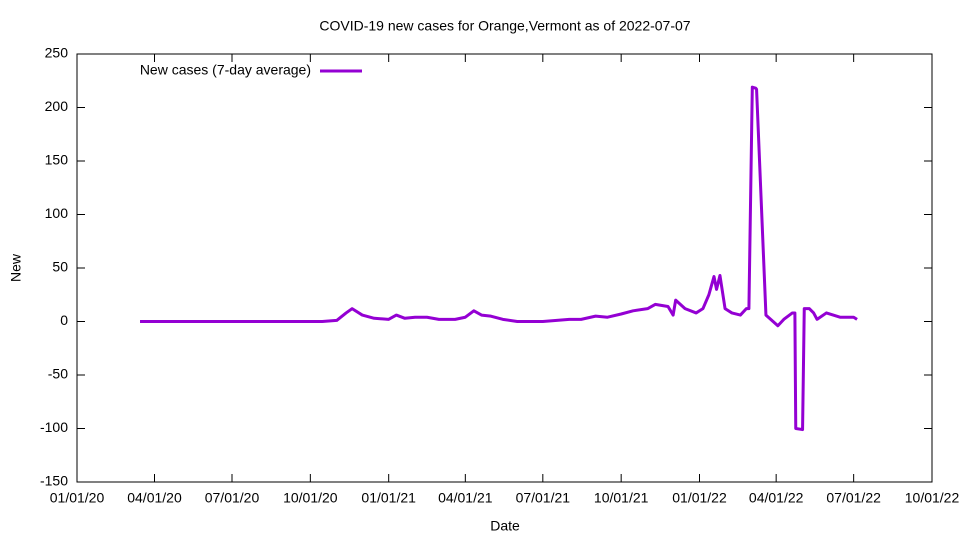  Describe the element at coordinates (232, 498) in the screenshot. I see `x-tick-label: 07/01/20` at that location.